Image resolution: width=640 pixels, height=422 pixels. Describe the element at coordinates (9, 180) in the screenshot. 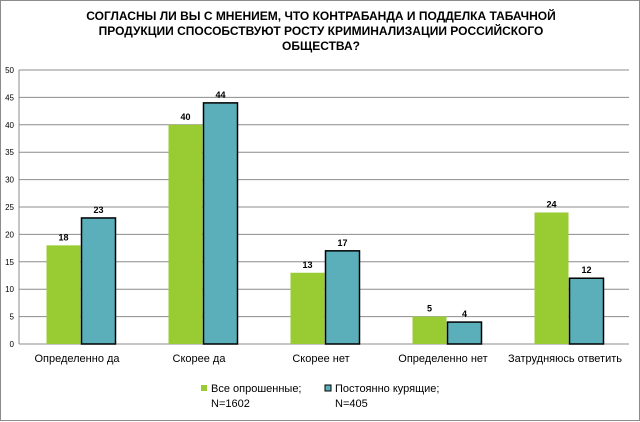

I see `y-tick-label: 30` at that location.